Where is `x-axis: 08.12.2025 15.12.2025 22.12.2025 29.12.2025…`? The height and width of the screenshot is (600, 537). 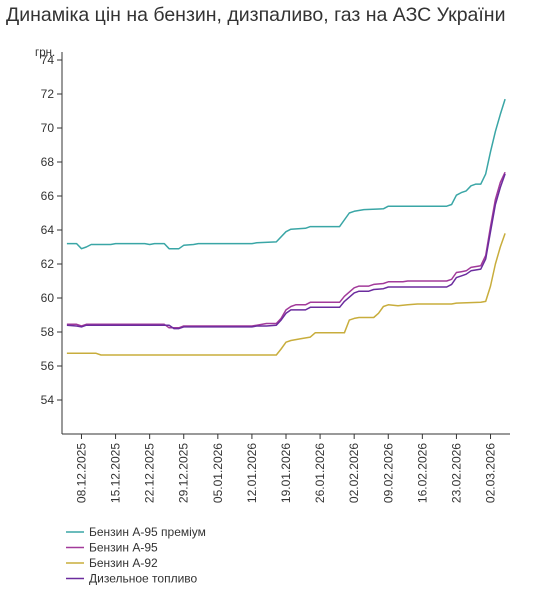
x-axis: 08.12.2025 15.12.2025 22.12.2025 29.12.2025… is located at coordinates (286, 468).